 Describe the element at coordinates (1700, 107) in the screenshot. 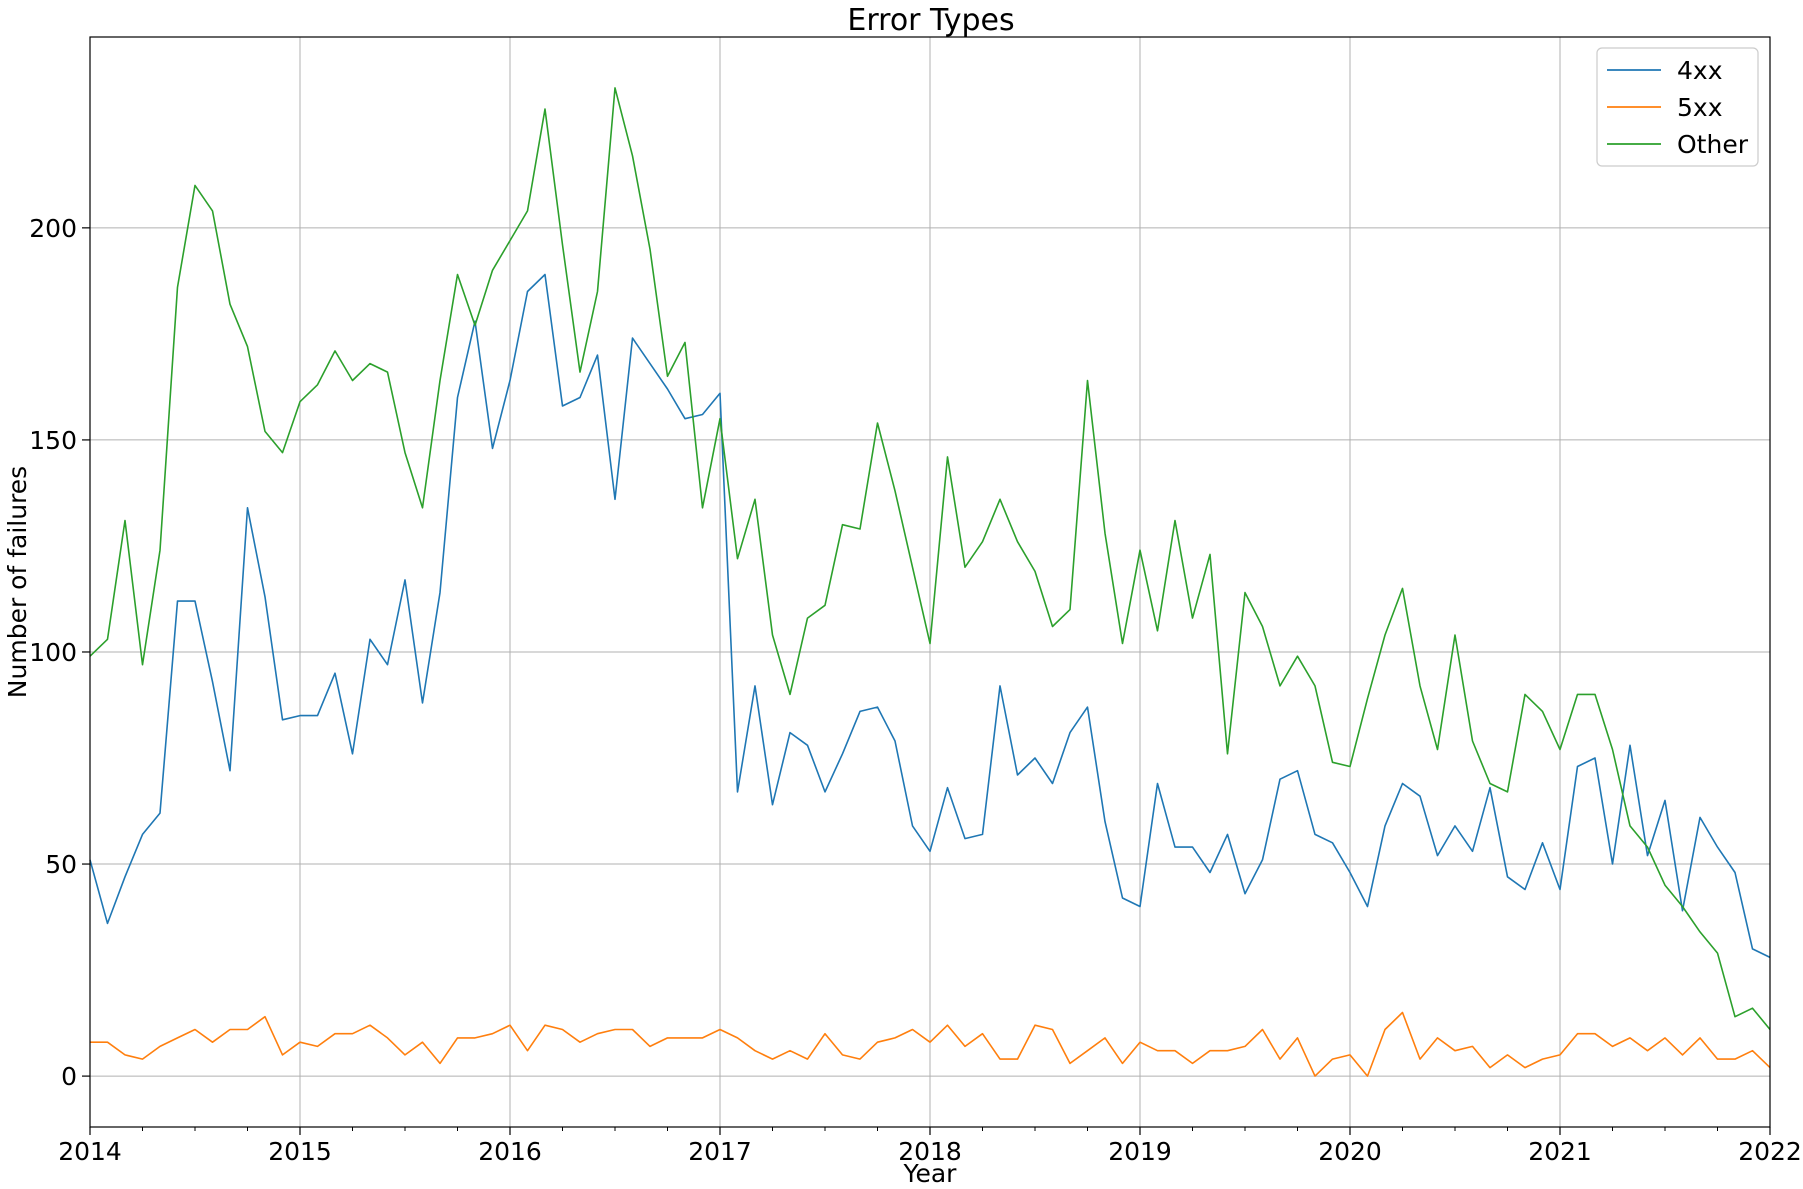

I see `legend-label-5xx: 5xx` at that location.